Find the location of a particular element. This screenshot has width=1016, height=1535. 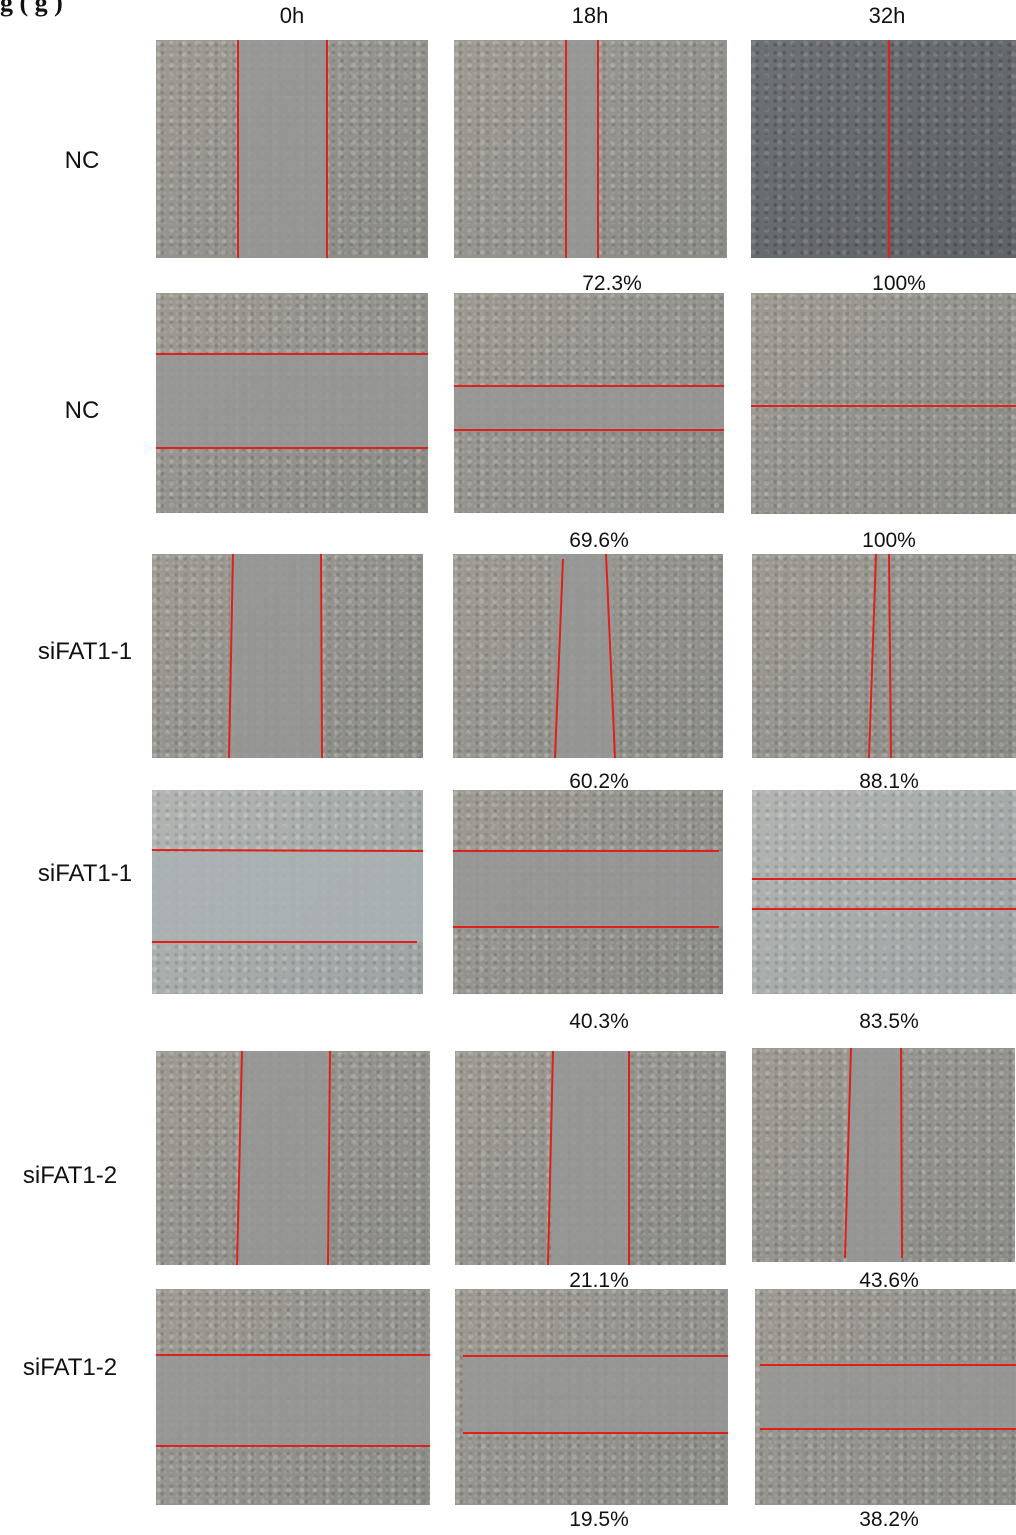

closure-pct-32h: 83.5% is located at coordinates (889, 1021).